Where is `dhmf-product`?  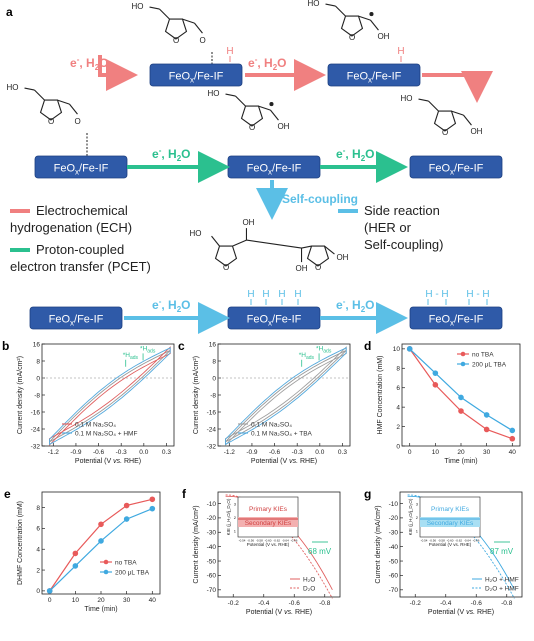 dhmf-product is located at coordinates (445, 112).